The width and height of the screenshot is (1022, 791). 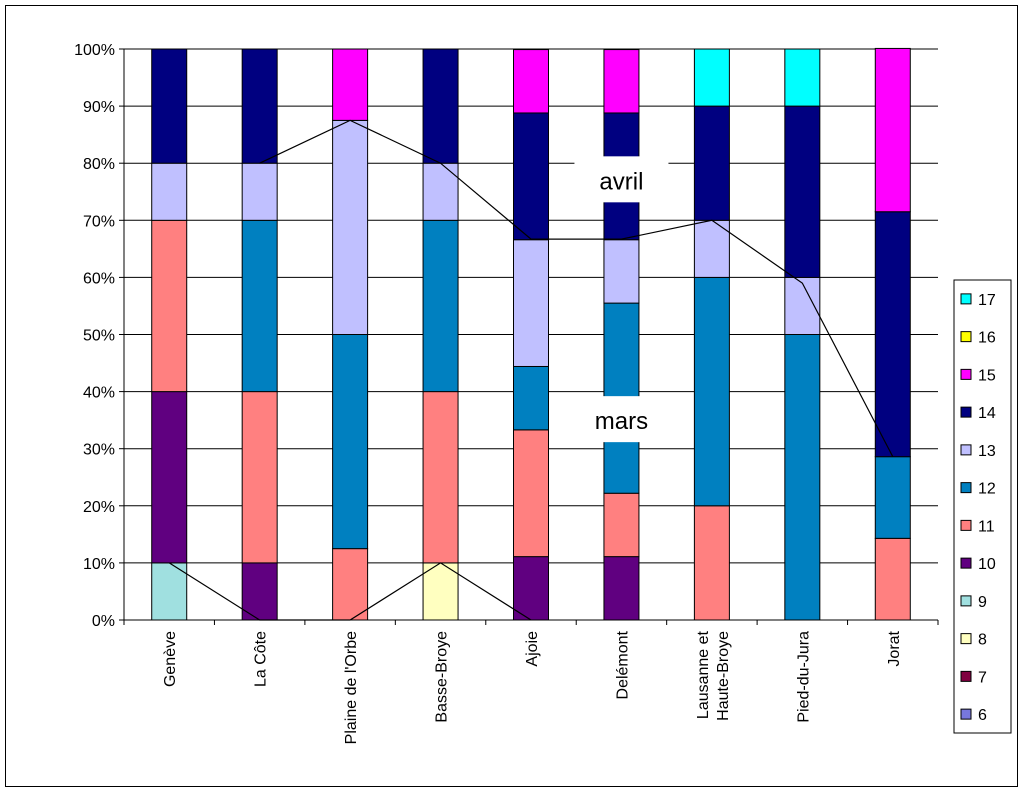 What do you see at coordinates (987, 451) in the screenshot?
I see `legend-label: 13` at bounding box center [987, 451].